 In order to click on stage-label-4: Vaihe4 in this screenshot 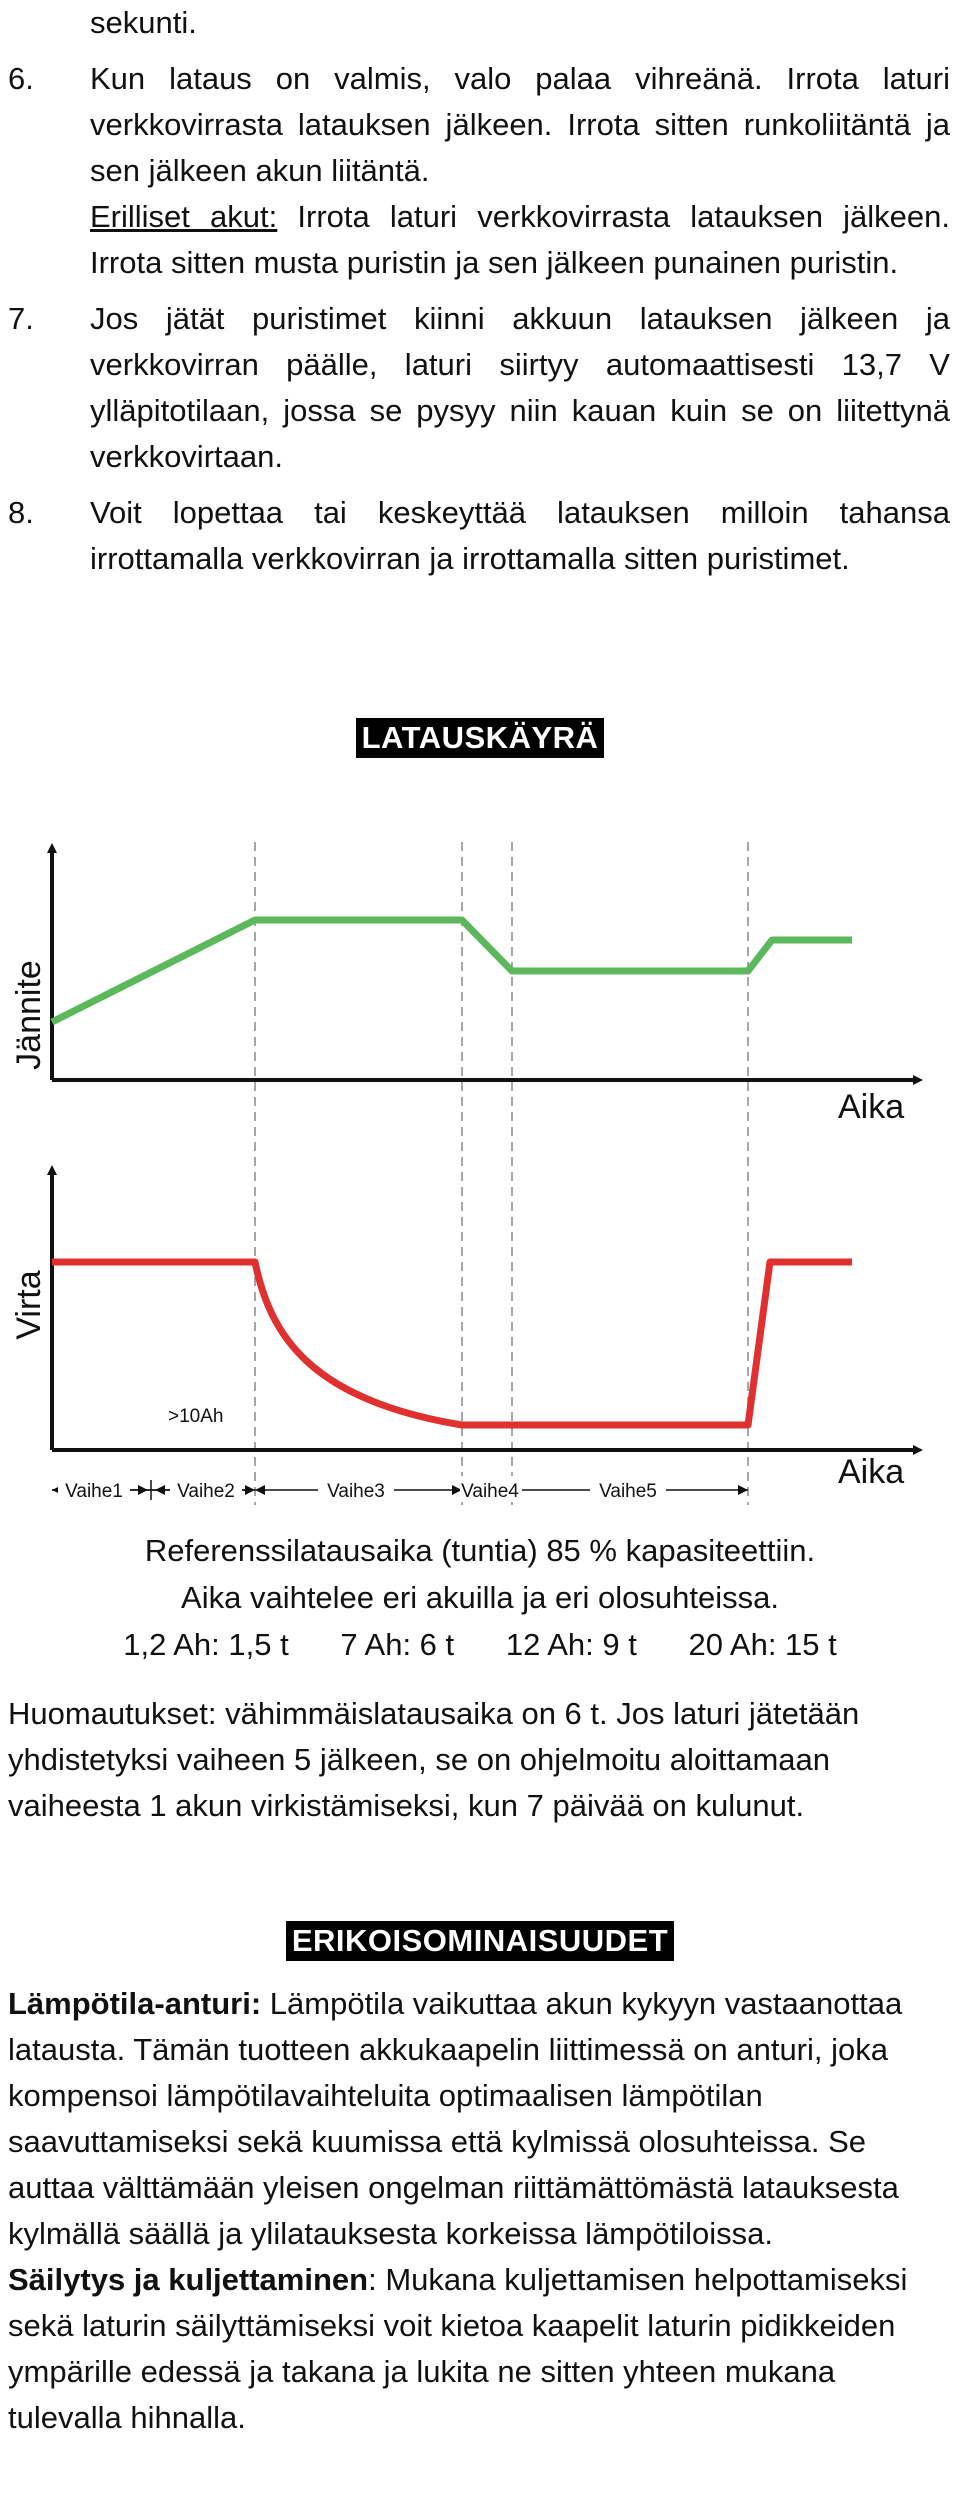, I will do `click(490, 1491)`.